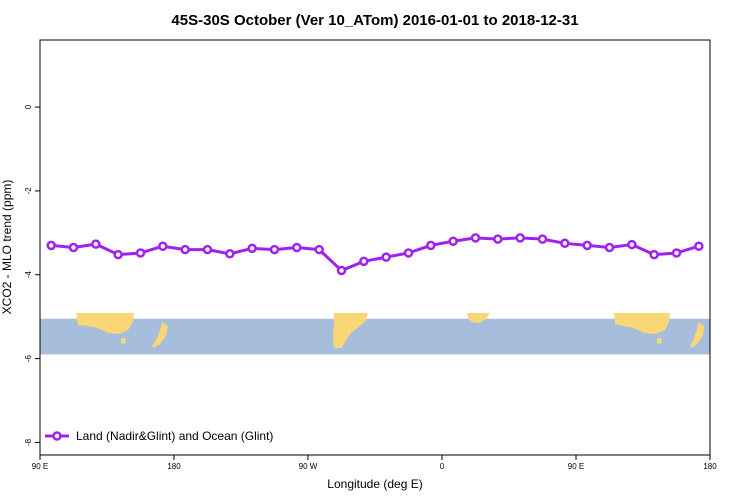 The height and width of the screenshot is (500, 750). I want to click on land-south-america, so click(350, 330).